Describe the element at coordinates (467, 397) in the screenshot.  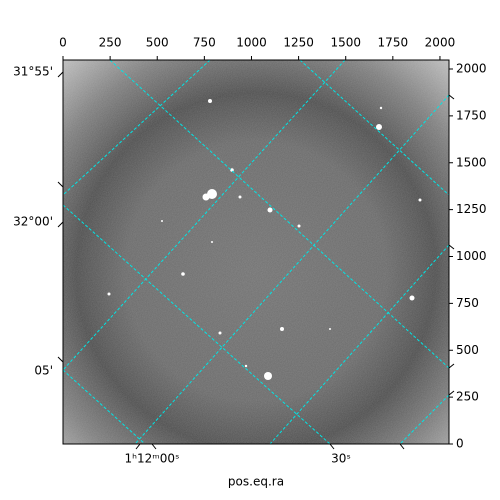
I see `y-tick-label: 250` at that location.